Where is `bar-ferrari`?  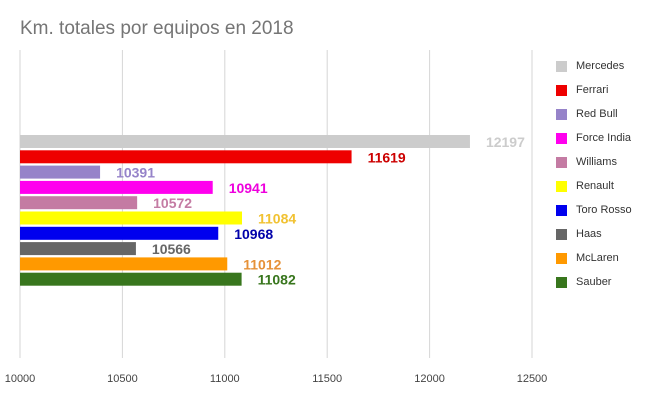
bar-ferrari is located at coordinates (186, 156).